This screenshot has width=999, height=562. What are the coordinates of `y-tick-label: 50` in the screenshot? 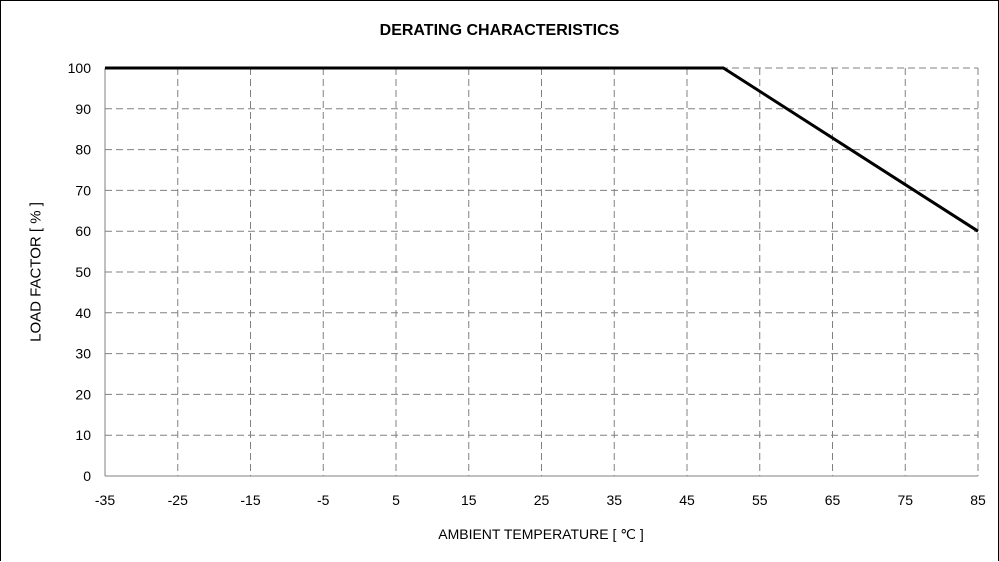 It's located at (83, 272).